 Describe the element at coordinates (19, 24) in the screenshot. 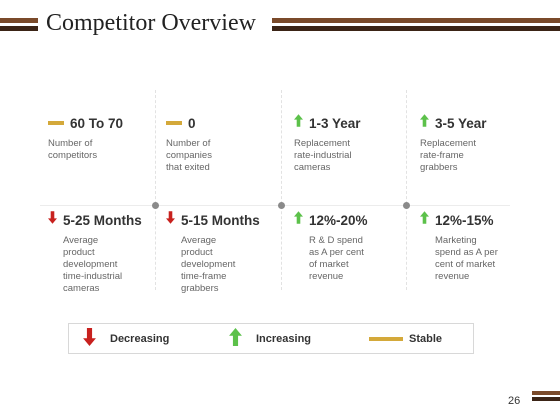

I see `header-decor-left` at that location.